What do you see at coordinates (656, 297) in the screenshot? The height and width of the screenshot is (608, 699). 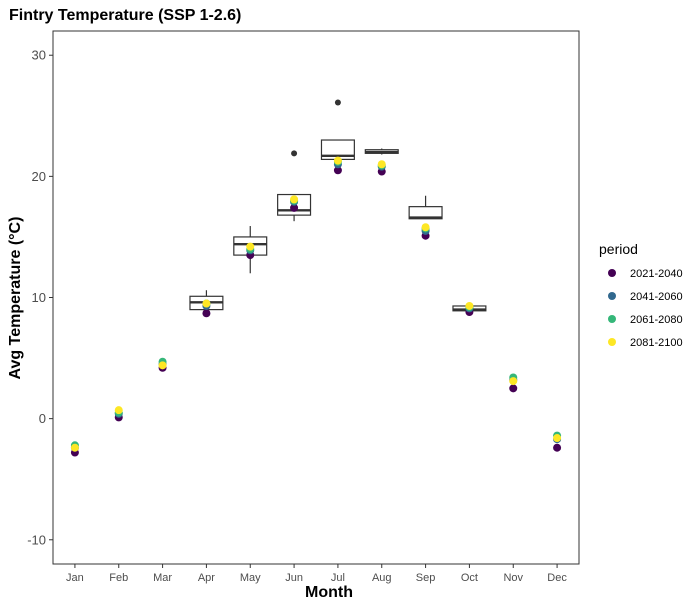 I see `legend-label: 2041-2060` at bounding box center [656, 297].